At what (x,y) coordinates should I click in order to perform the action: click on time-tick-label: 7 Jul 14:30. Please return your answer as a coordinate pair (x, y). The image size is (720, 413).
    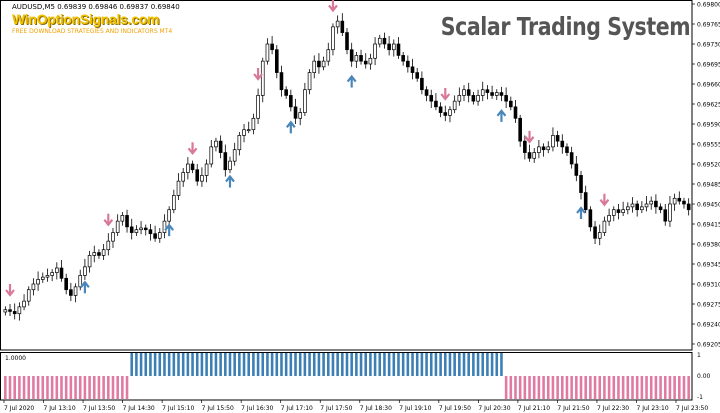
    Looking at the image, I should click on (139, 408).